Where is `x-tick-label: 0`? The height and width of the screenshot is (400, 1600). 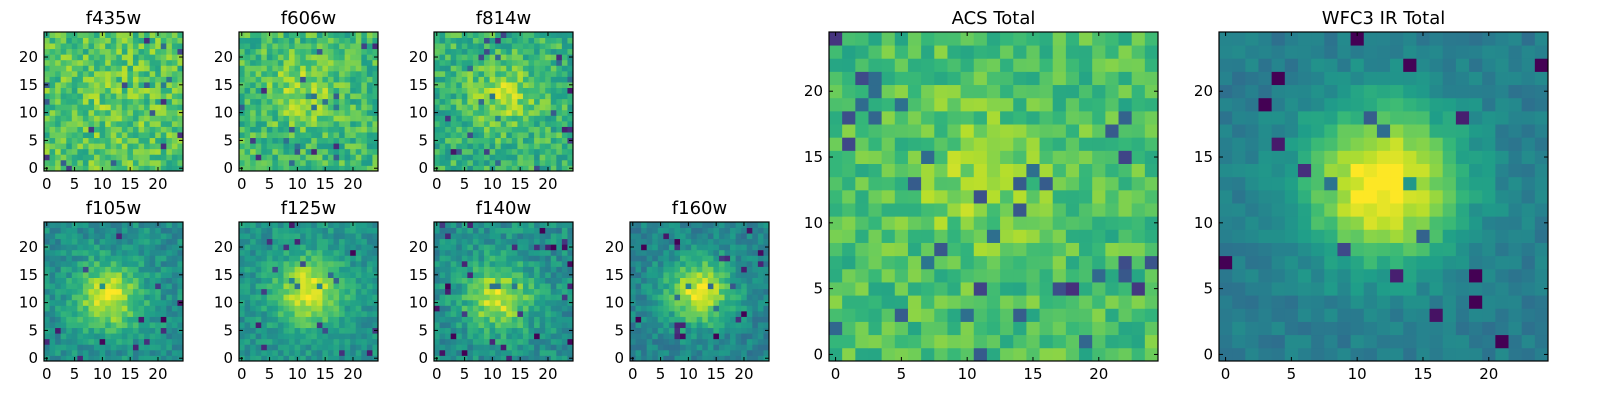 x-tick-label: 0 is located at coordinates (437, 374).